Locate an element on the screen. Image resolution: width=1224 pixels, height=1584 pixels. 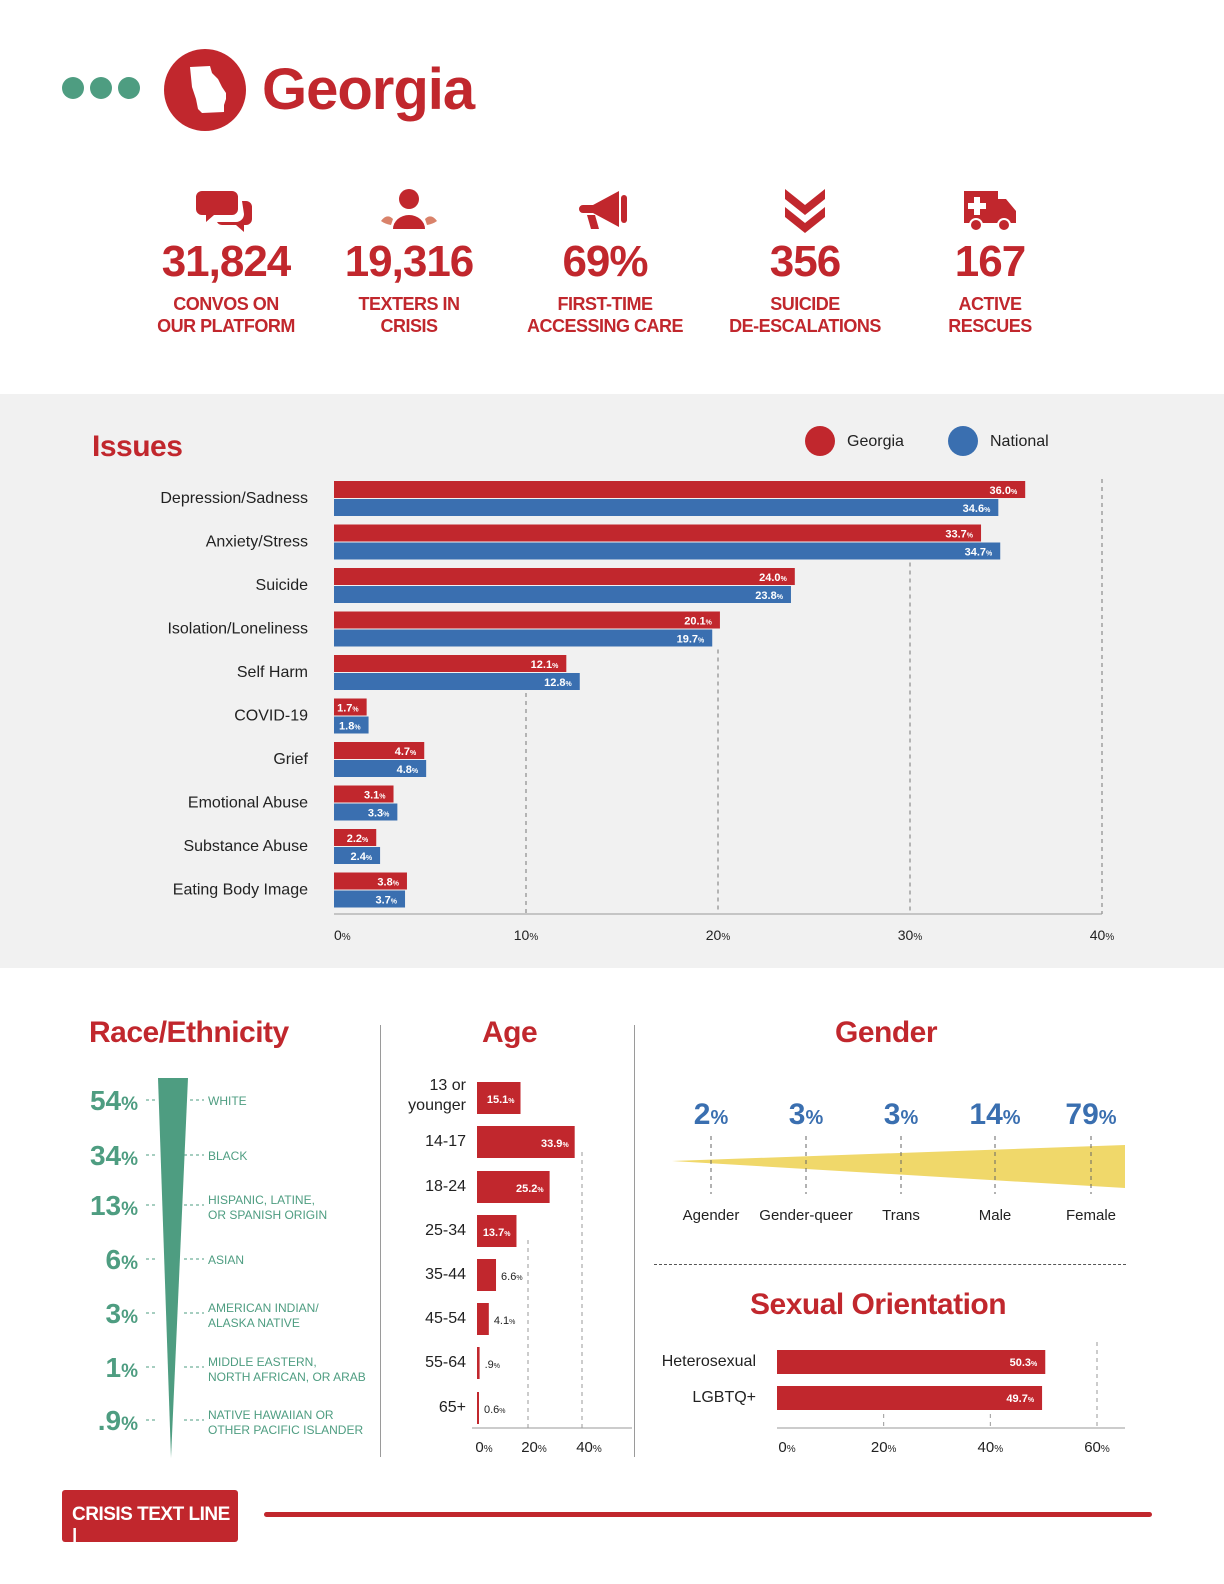
stat-label: SUICIDE DE-ESCALATIONS is located at coordinates (805, 315).